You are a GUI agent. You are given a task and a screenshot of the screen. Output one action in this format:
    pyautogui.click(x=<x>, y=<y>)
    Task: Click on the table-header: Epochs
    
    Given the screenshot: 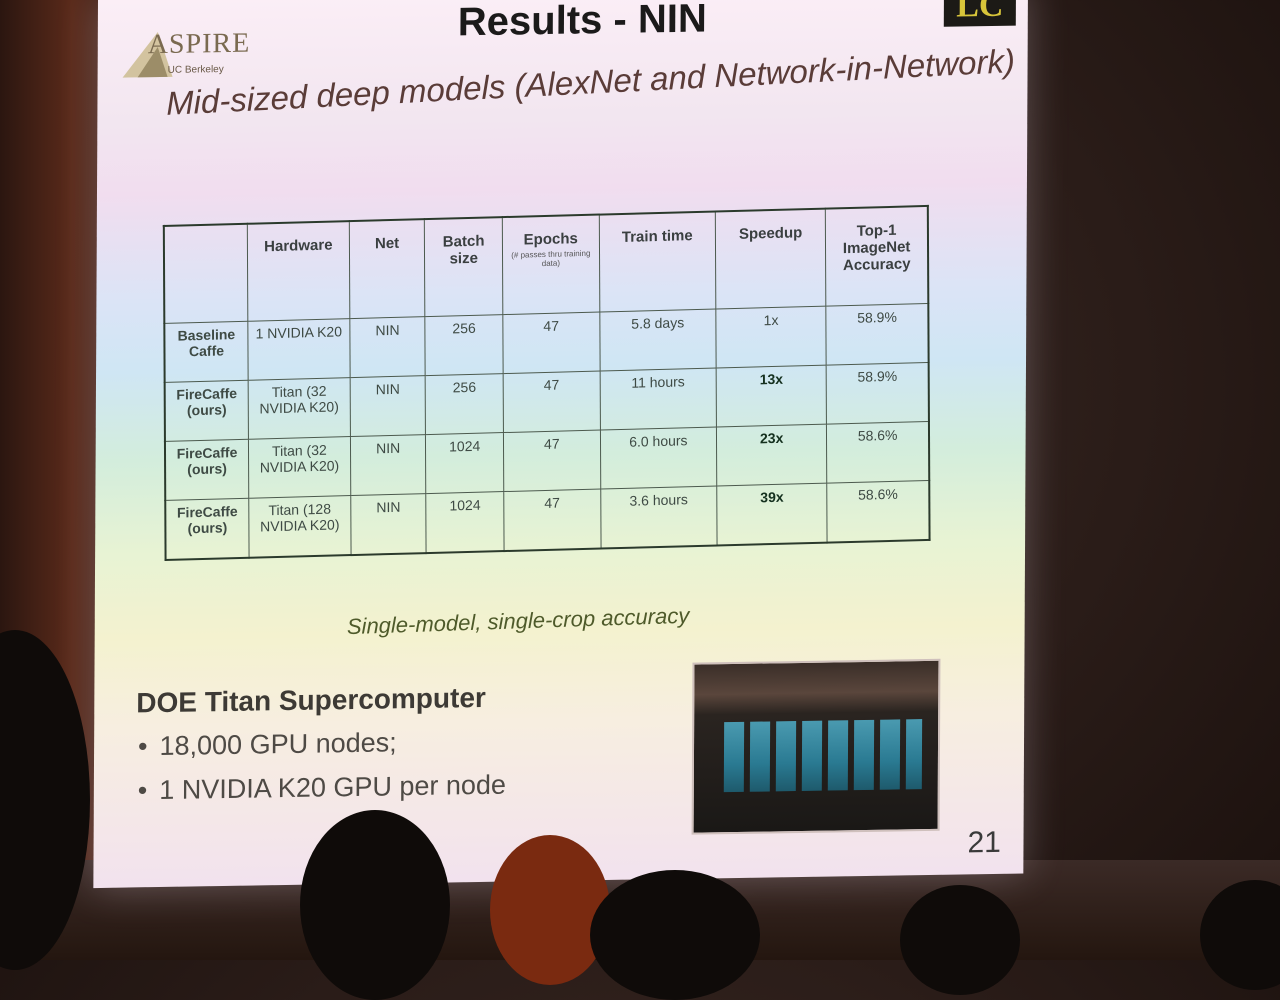 What is the action you would take?
    pyautogui.click(x=550, y=239)
    